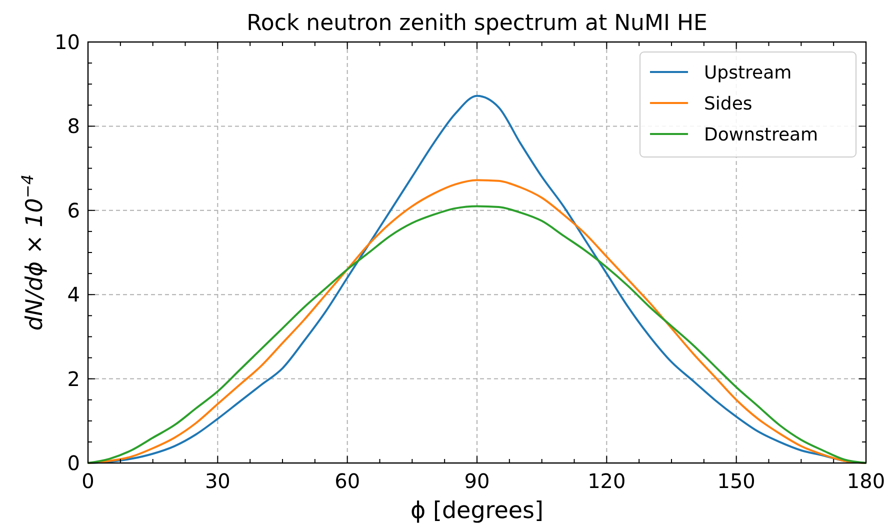 Image resolution: width=892 pixels, height=526 pixels. I want to click on chart-title: Rock neutron zenith spectrum at NuMI HE, so click(477, 23).